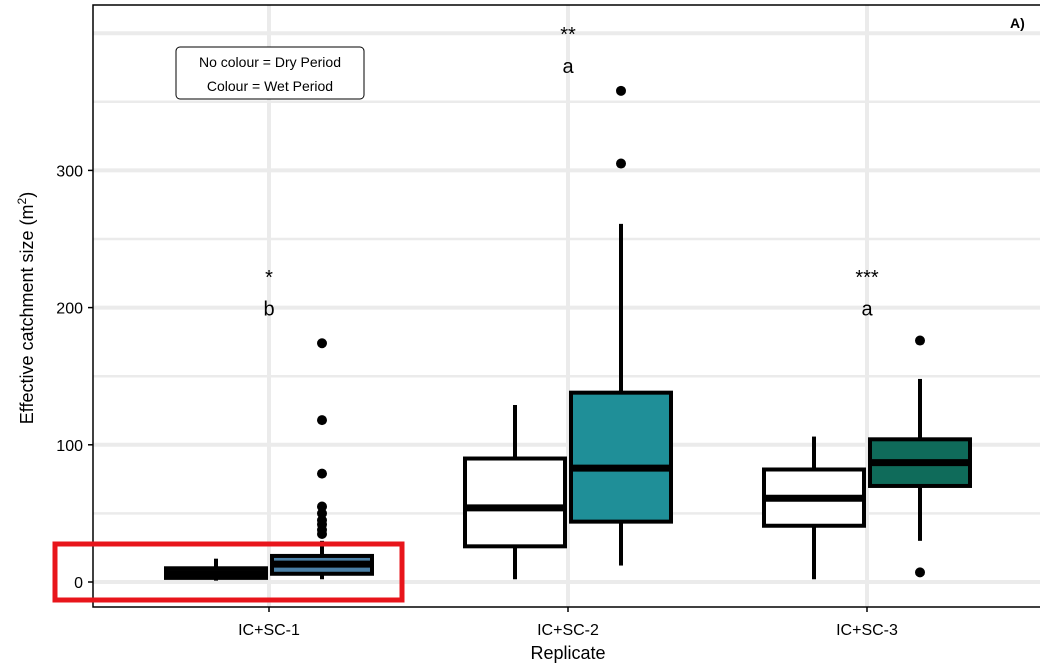 The width and height of the screenshot is (1040, 667). I want to click on y-tick-label: 200, so click(69, 309).